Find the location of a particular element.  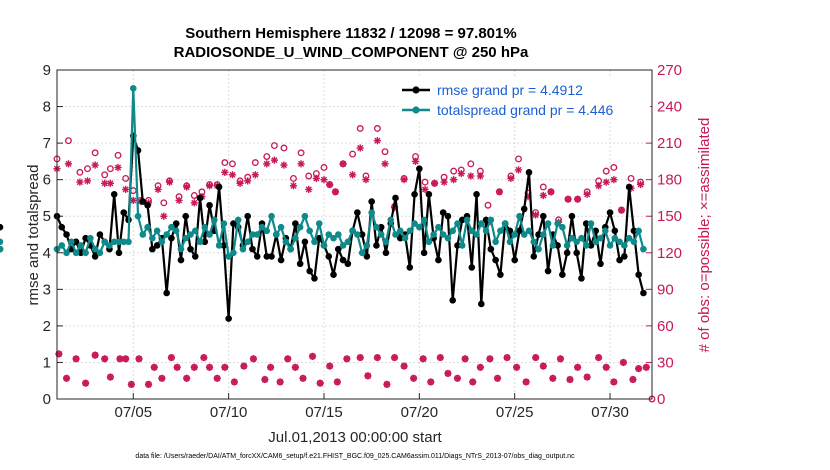

y-tick-label: 4 is located at coordinates (47, 253).